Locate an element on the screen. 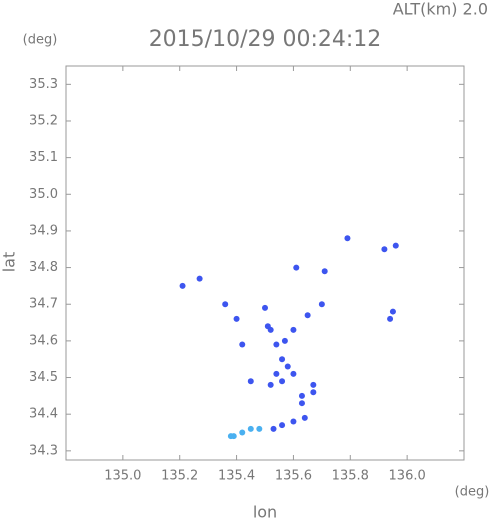  x-tick-label: 135.4 is located at coordinates (236, 476).